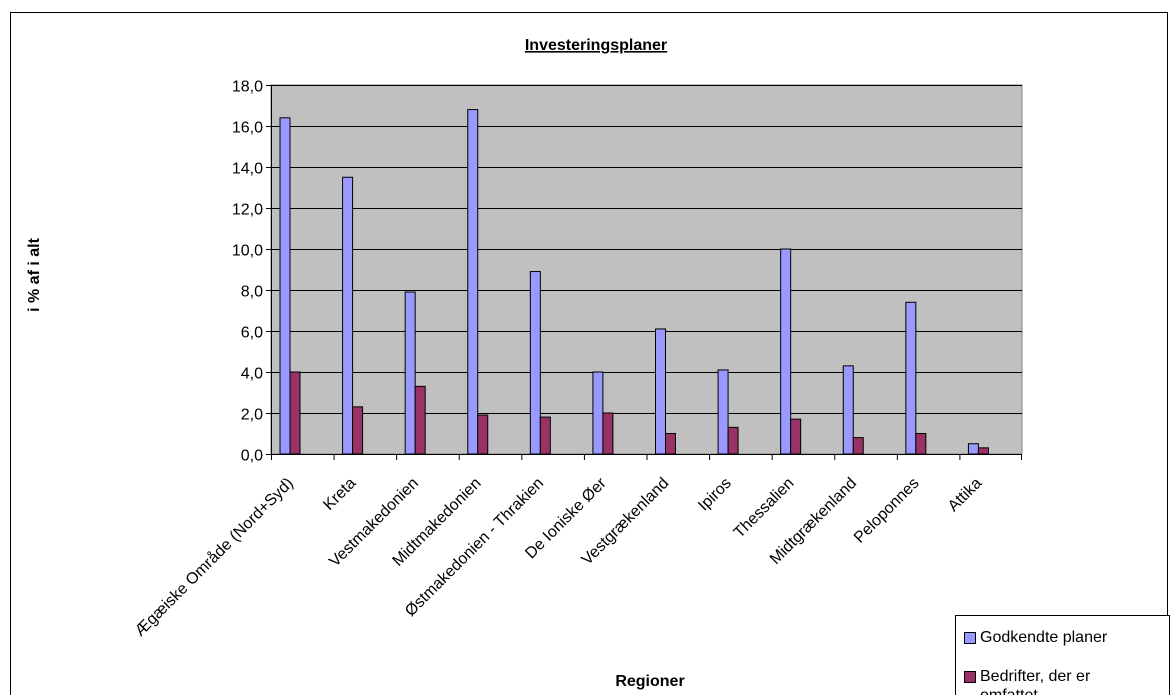 The image size is (1172, 695). I want to click on y-tick-label: 16,0, so click(247, 128).